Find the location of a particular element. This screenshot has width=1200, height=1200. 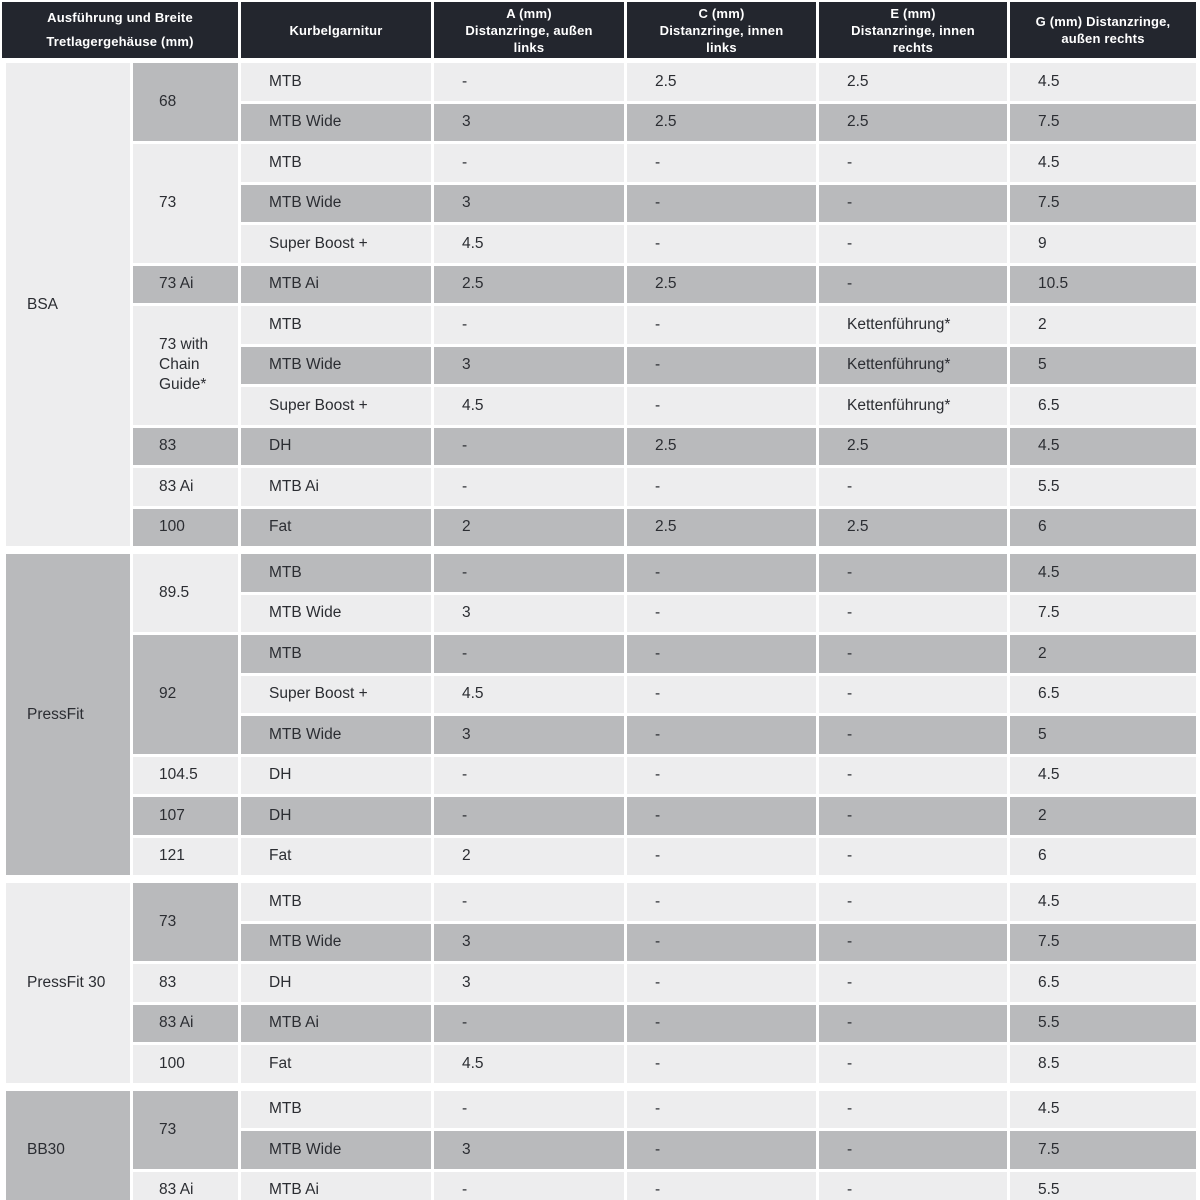

value-g-cell: 2 is located at coordinates (1103, 654).